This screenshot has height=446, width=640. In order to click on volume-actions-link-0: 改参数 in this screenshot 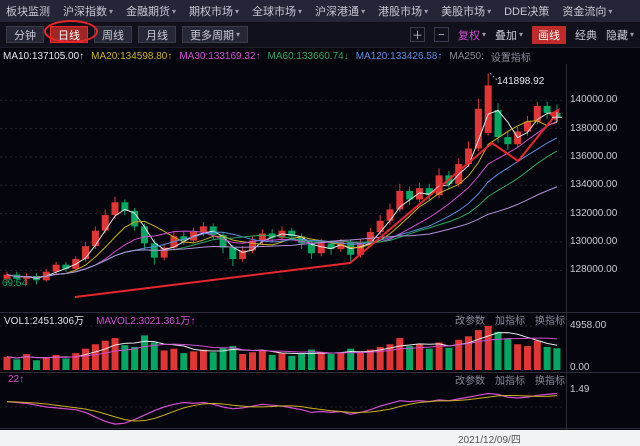, I will do `click(470, 321)`.